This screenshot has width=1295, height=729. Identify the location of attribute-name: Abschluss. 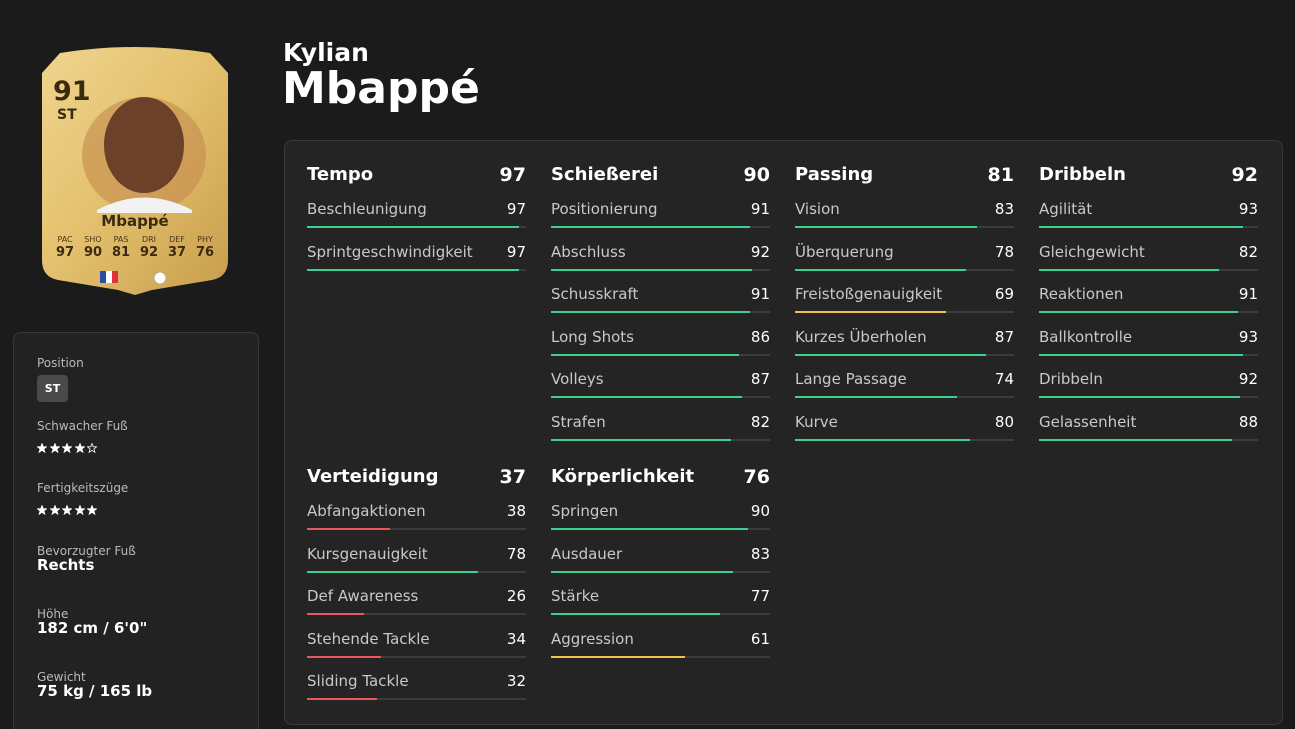
(588, 251).